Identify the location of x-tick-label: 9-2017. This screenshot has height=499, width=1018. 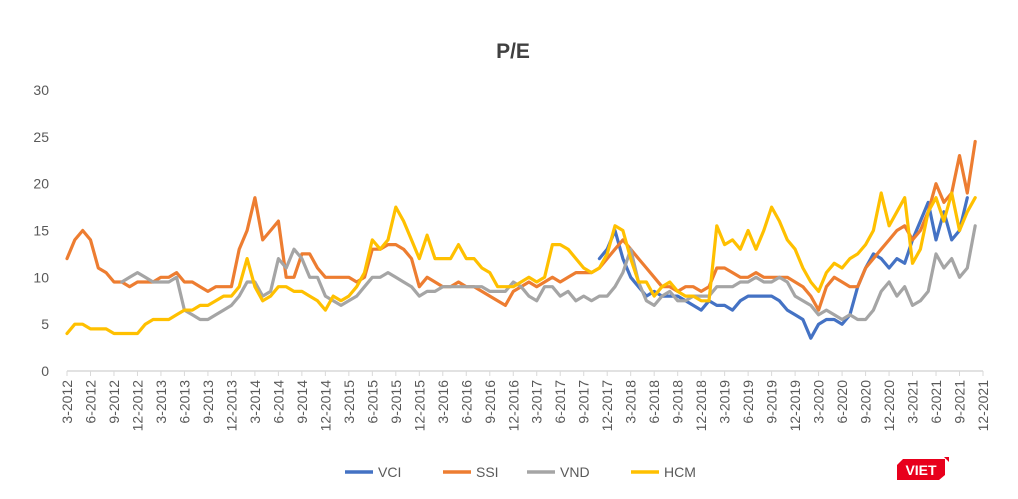
(584, 402).